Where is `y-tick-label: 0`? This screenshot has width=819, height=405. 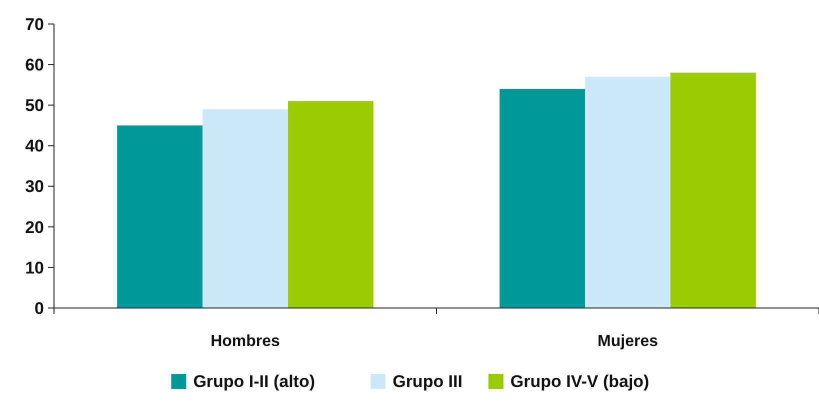
y-tick-label: 0 is located at coordinates (39, 308).